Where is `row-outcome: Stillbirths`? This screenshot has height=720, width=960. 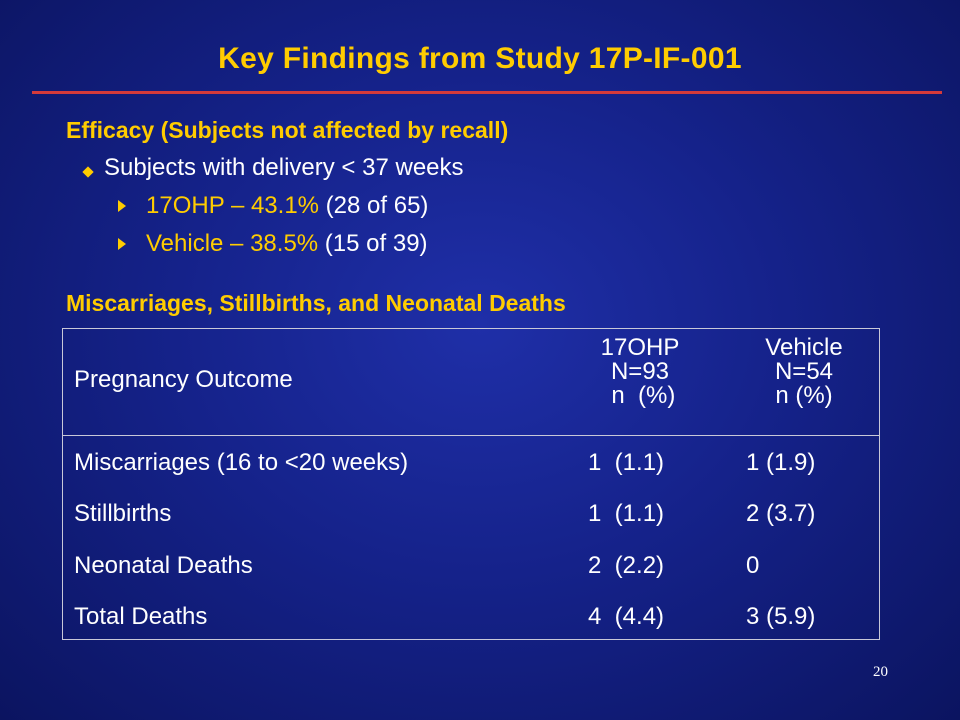
row-outcome: Stillbirths is located at coordinates (123, 513).